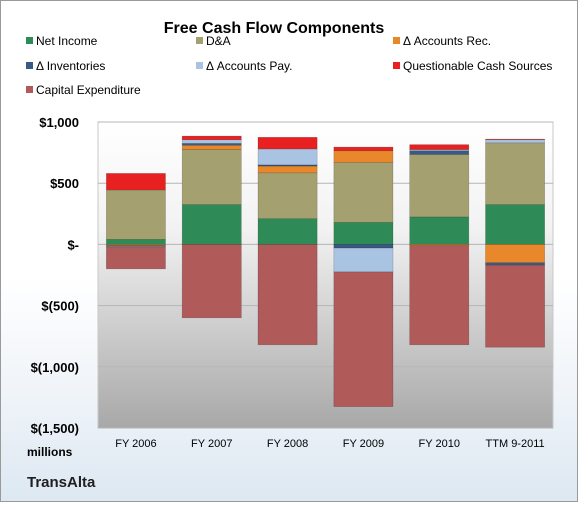 The width and height of the screenshot is (578, 506). I want to click on legend-label-6: Capital Expenditure, so click(88, 90).